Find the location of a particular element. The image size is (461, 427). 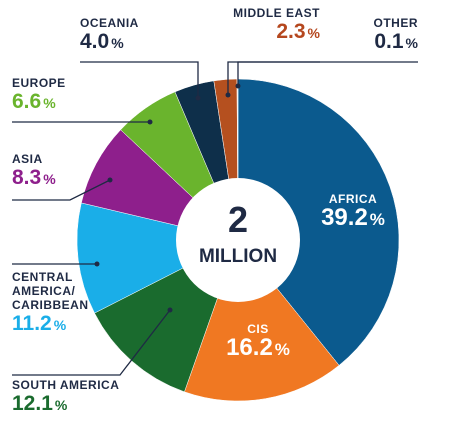

value-number: 8.3 is located at coordinates (27, 177).